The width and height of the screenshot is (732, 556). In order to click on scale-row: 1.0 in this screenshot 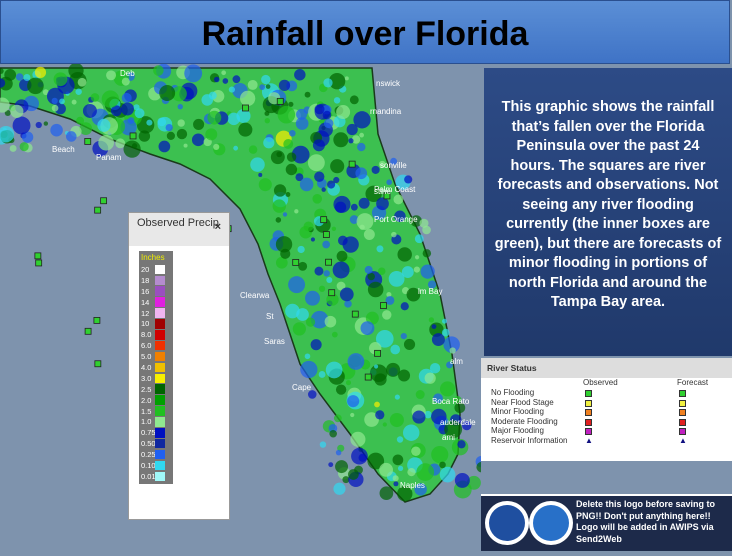, I will do `click(156, 421)`.